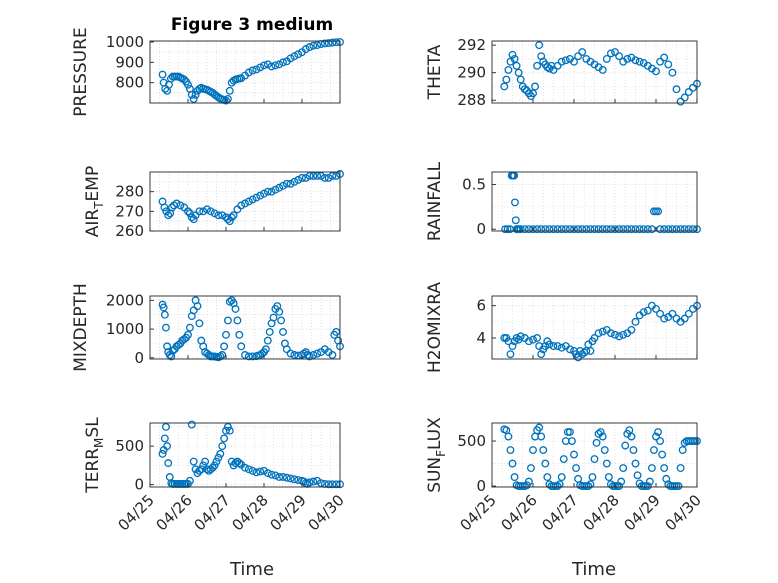 This screenshot has width=778, height=583. What do you see at coordinates (129, 62) in the screenshot?
I see `y-tick-label: 900` at bounding box center [129, 62].